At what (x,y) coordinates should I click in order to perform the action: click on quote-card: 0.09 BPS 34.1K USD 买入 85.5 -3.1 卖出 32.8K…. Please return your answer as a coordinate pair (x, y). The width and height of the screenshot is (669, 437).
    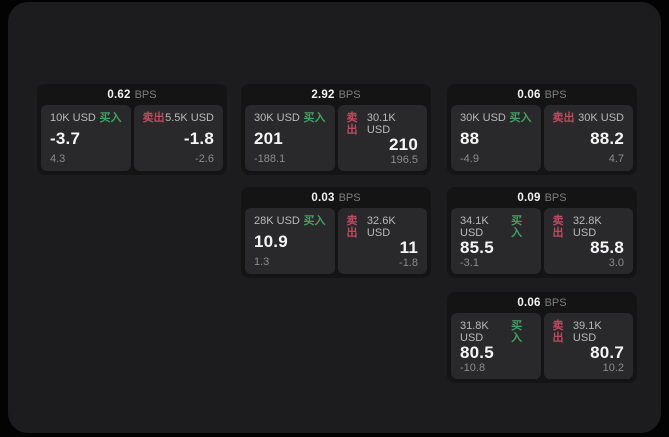
    Looking at the image, I should click on (542, 232).